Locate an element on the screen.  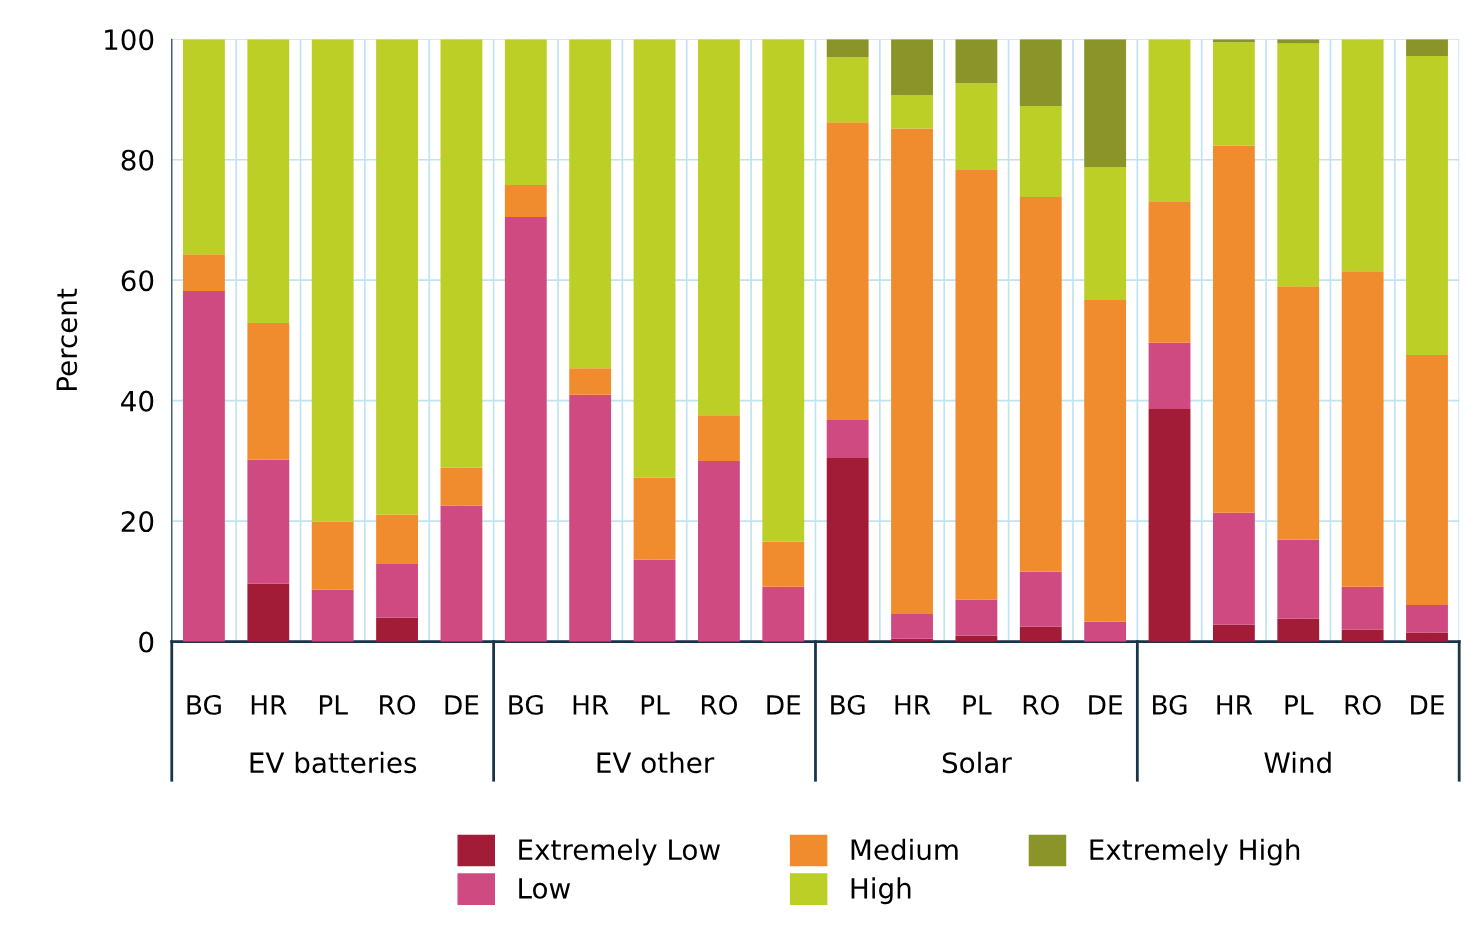
text: Solar is located at coordinates (977, 762).